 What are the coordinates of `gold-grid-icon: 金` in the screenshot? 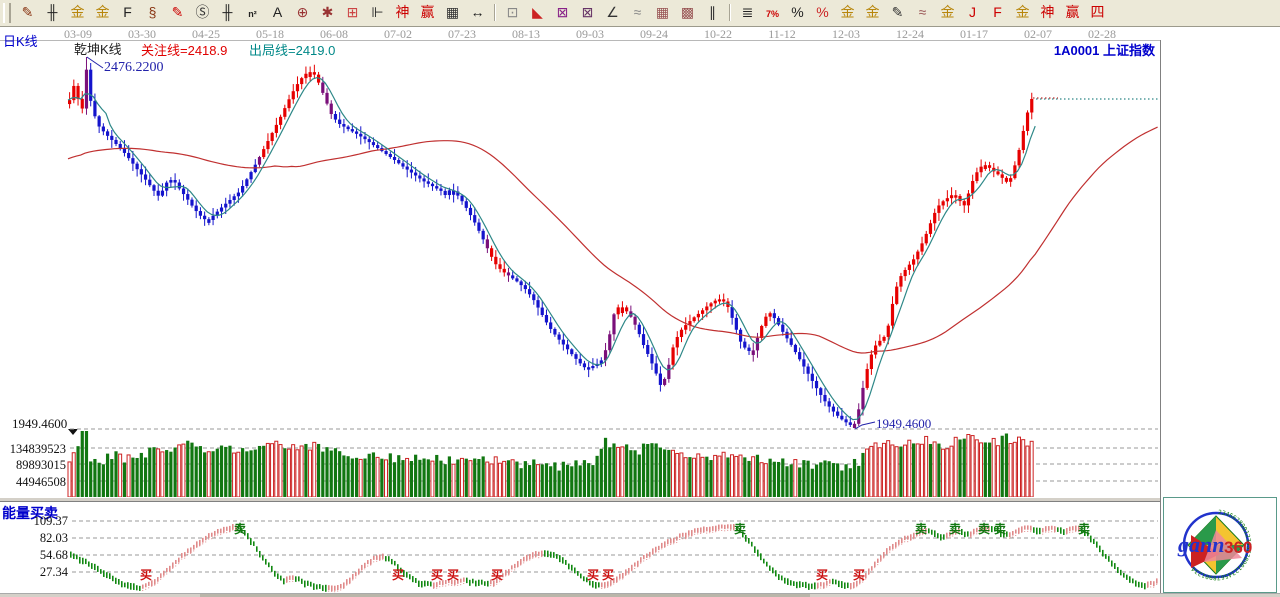 It's located at (77, 11).